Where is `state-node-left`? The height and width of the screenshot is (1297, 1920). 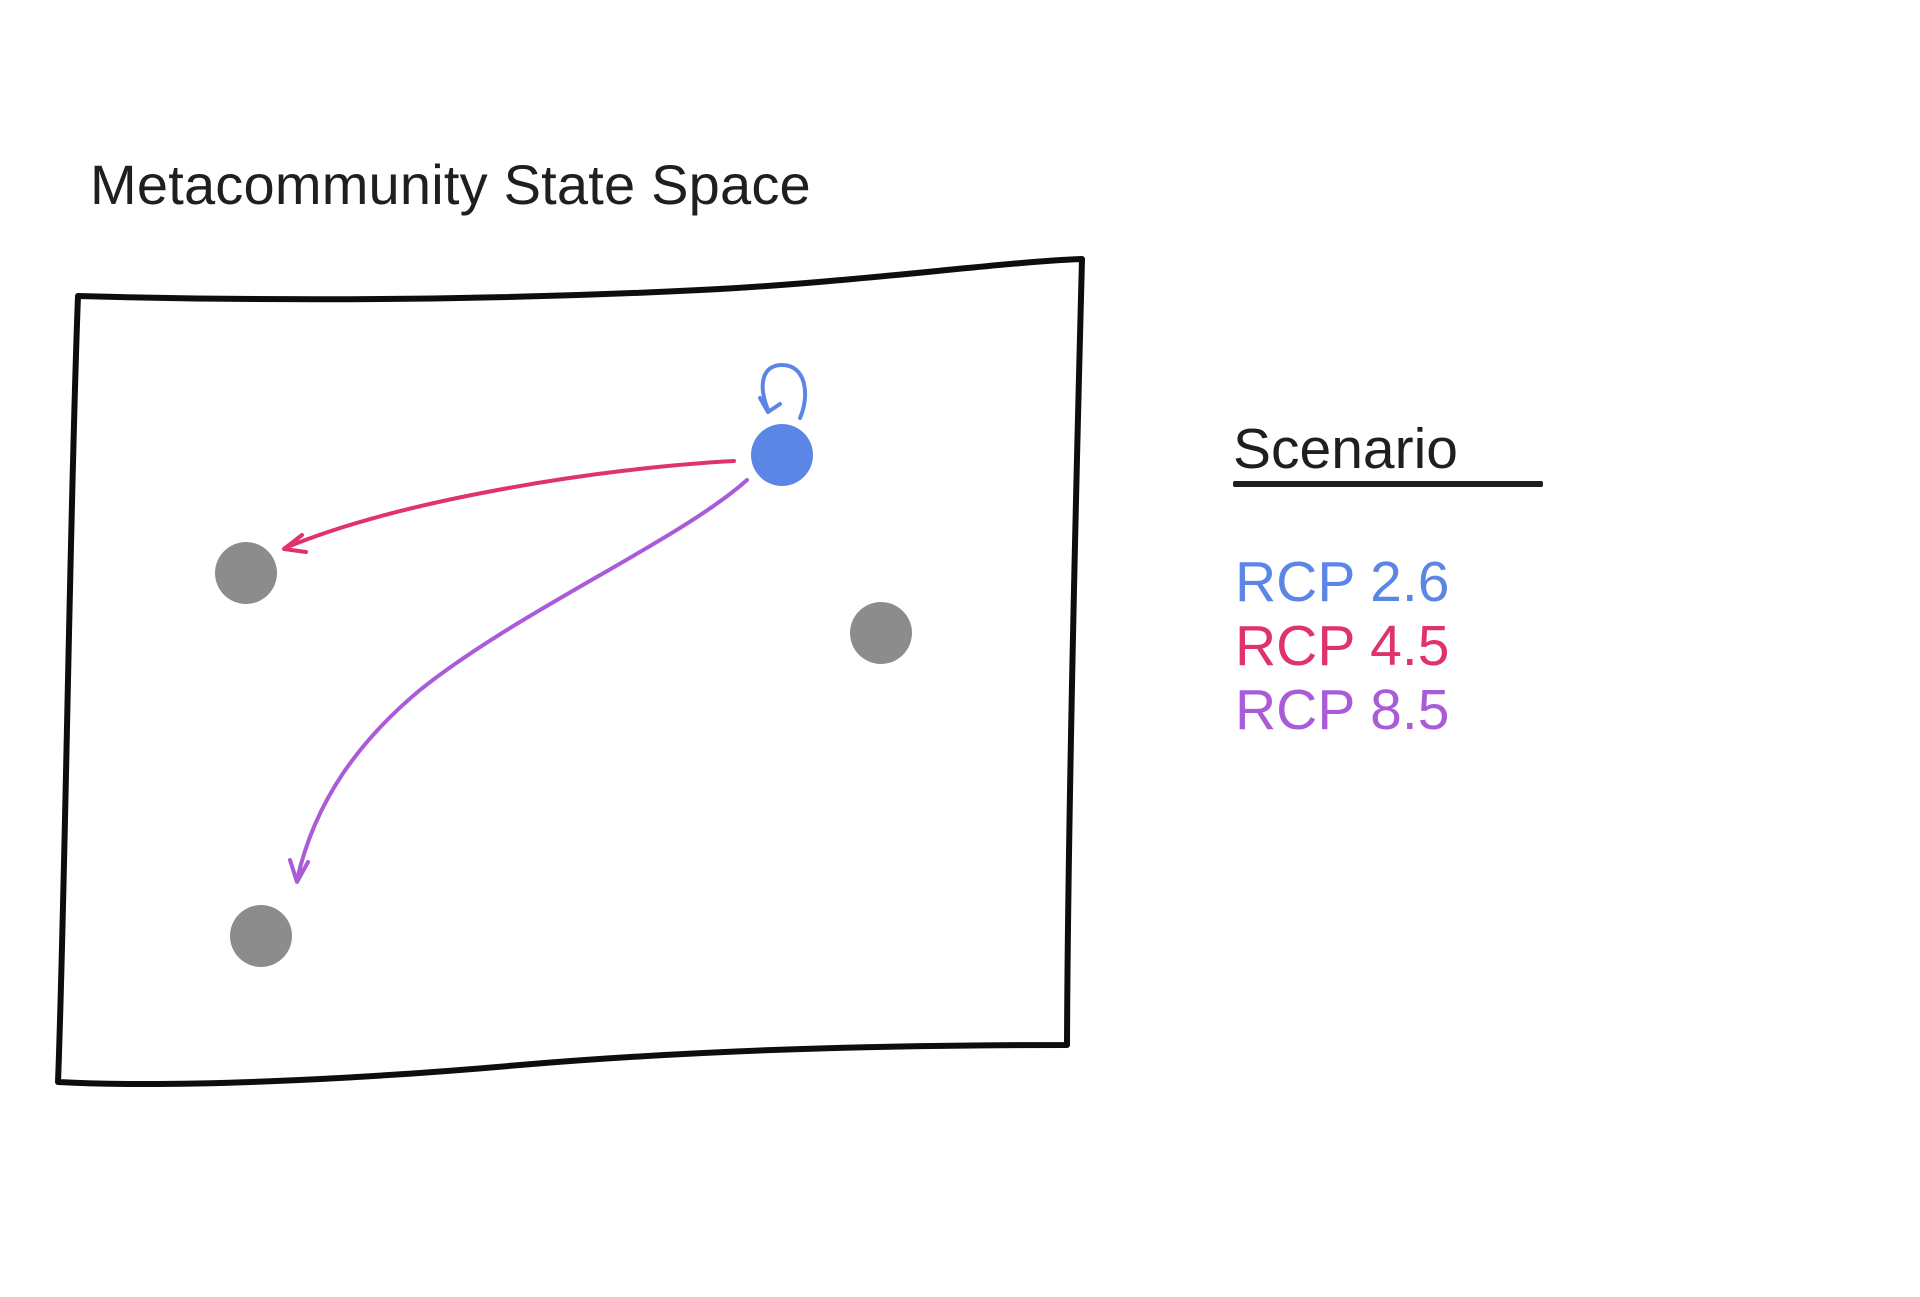 state-node-left is located at coordinates (246, 573).